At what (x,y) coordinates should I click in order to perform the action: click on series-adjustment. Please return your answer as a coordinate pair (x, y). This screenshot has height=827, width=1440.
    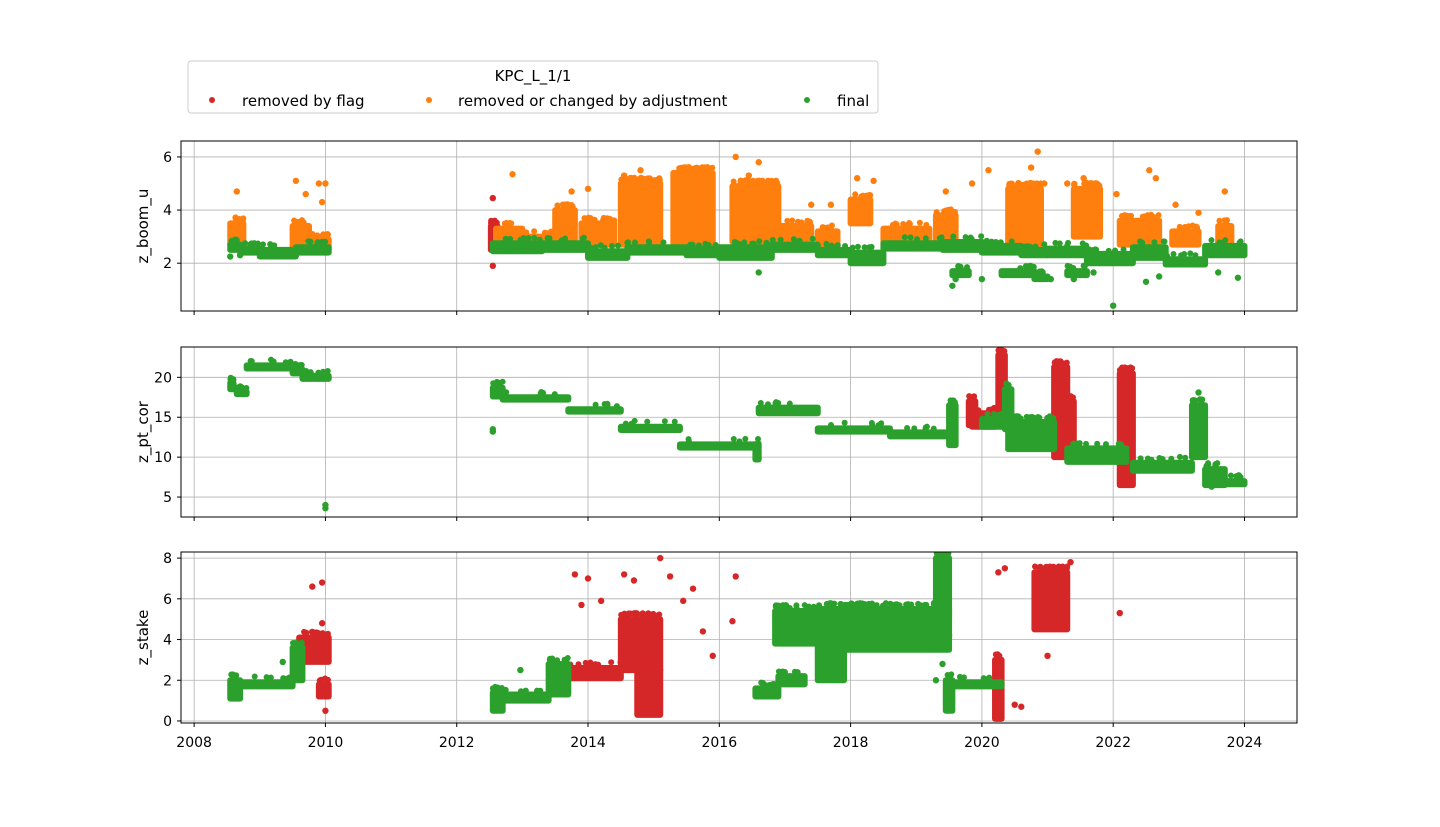
    Looking at the image, I should click on (731, 200).